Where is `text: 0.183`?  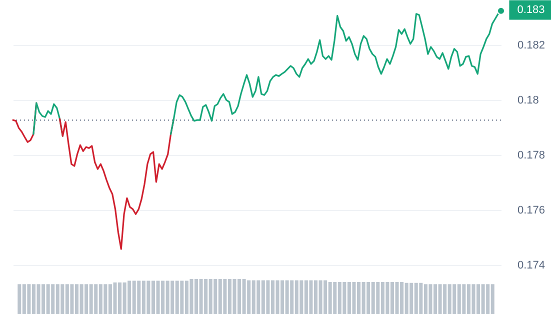 text: 0.183 is located at coordinates (531, 10).